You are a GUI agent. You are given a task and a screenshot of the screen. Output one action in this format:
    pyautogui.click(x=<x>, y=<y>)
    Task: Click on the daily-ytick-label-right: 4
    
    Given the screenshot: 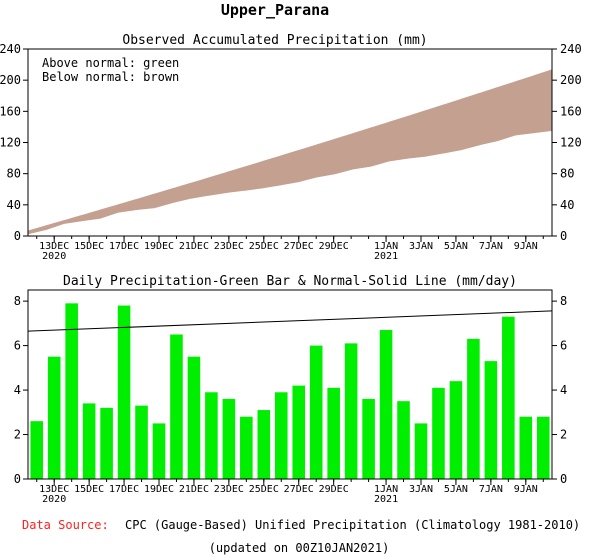 What is the action you would take?
    pyautogui.click(x=563, y=390)
    